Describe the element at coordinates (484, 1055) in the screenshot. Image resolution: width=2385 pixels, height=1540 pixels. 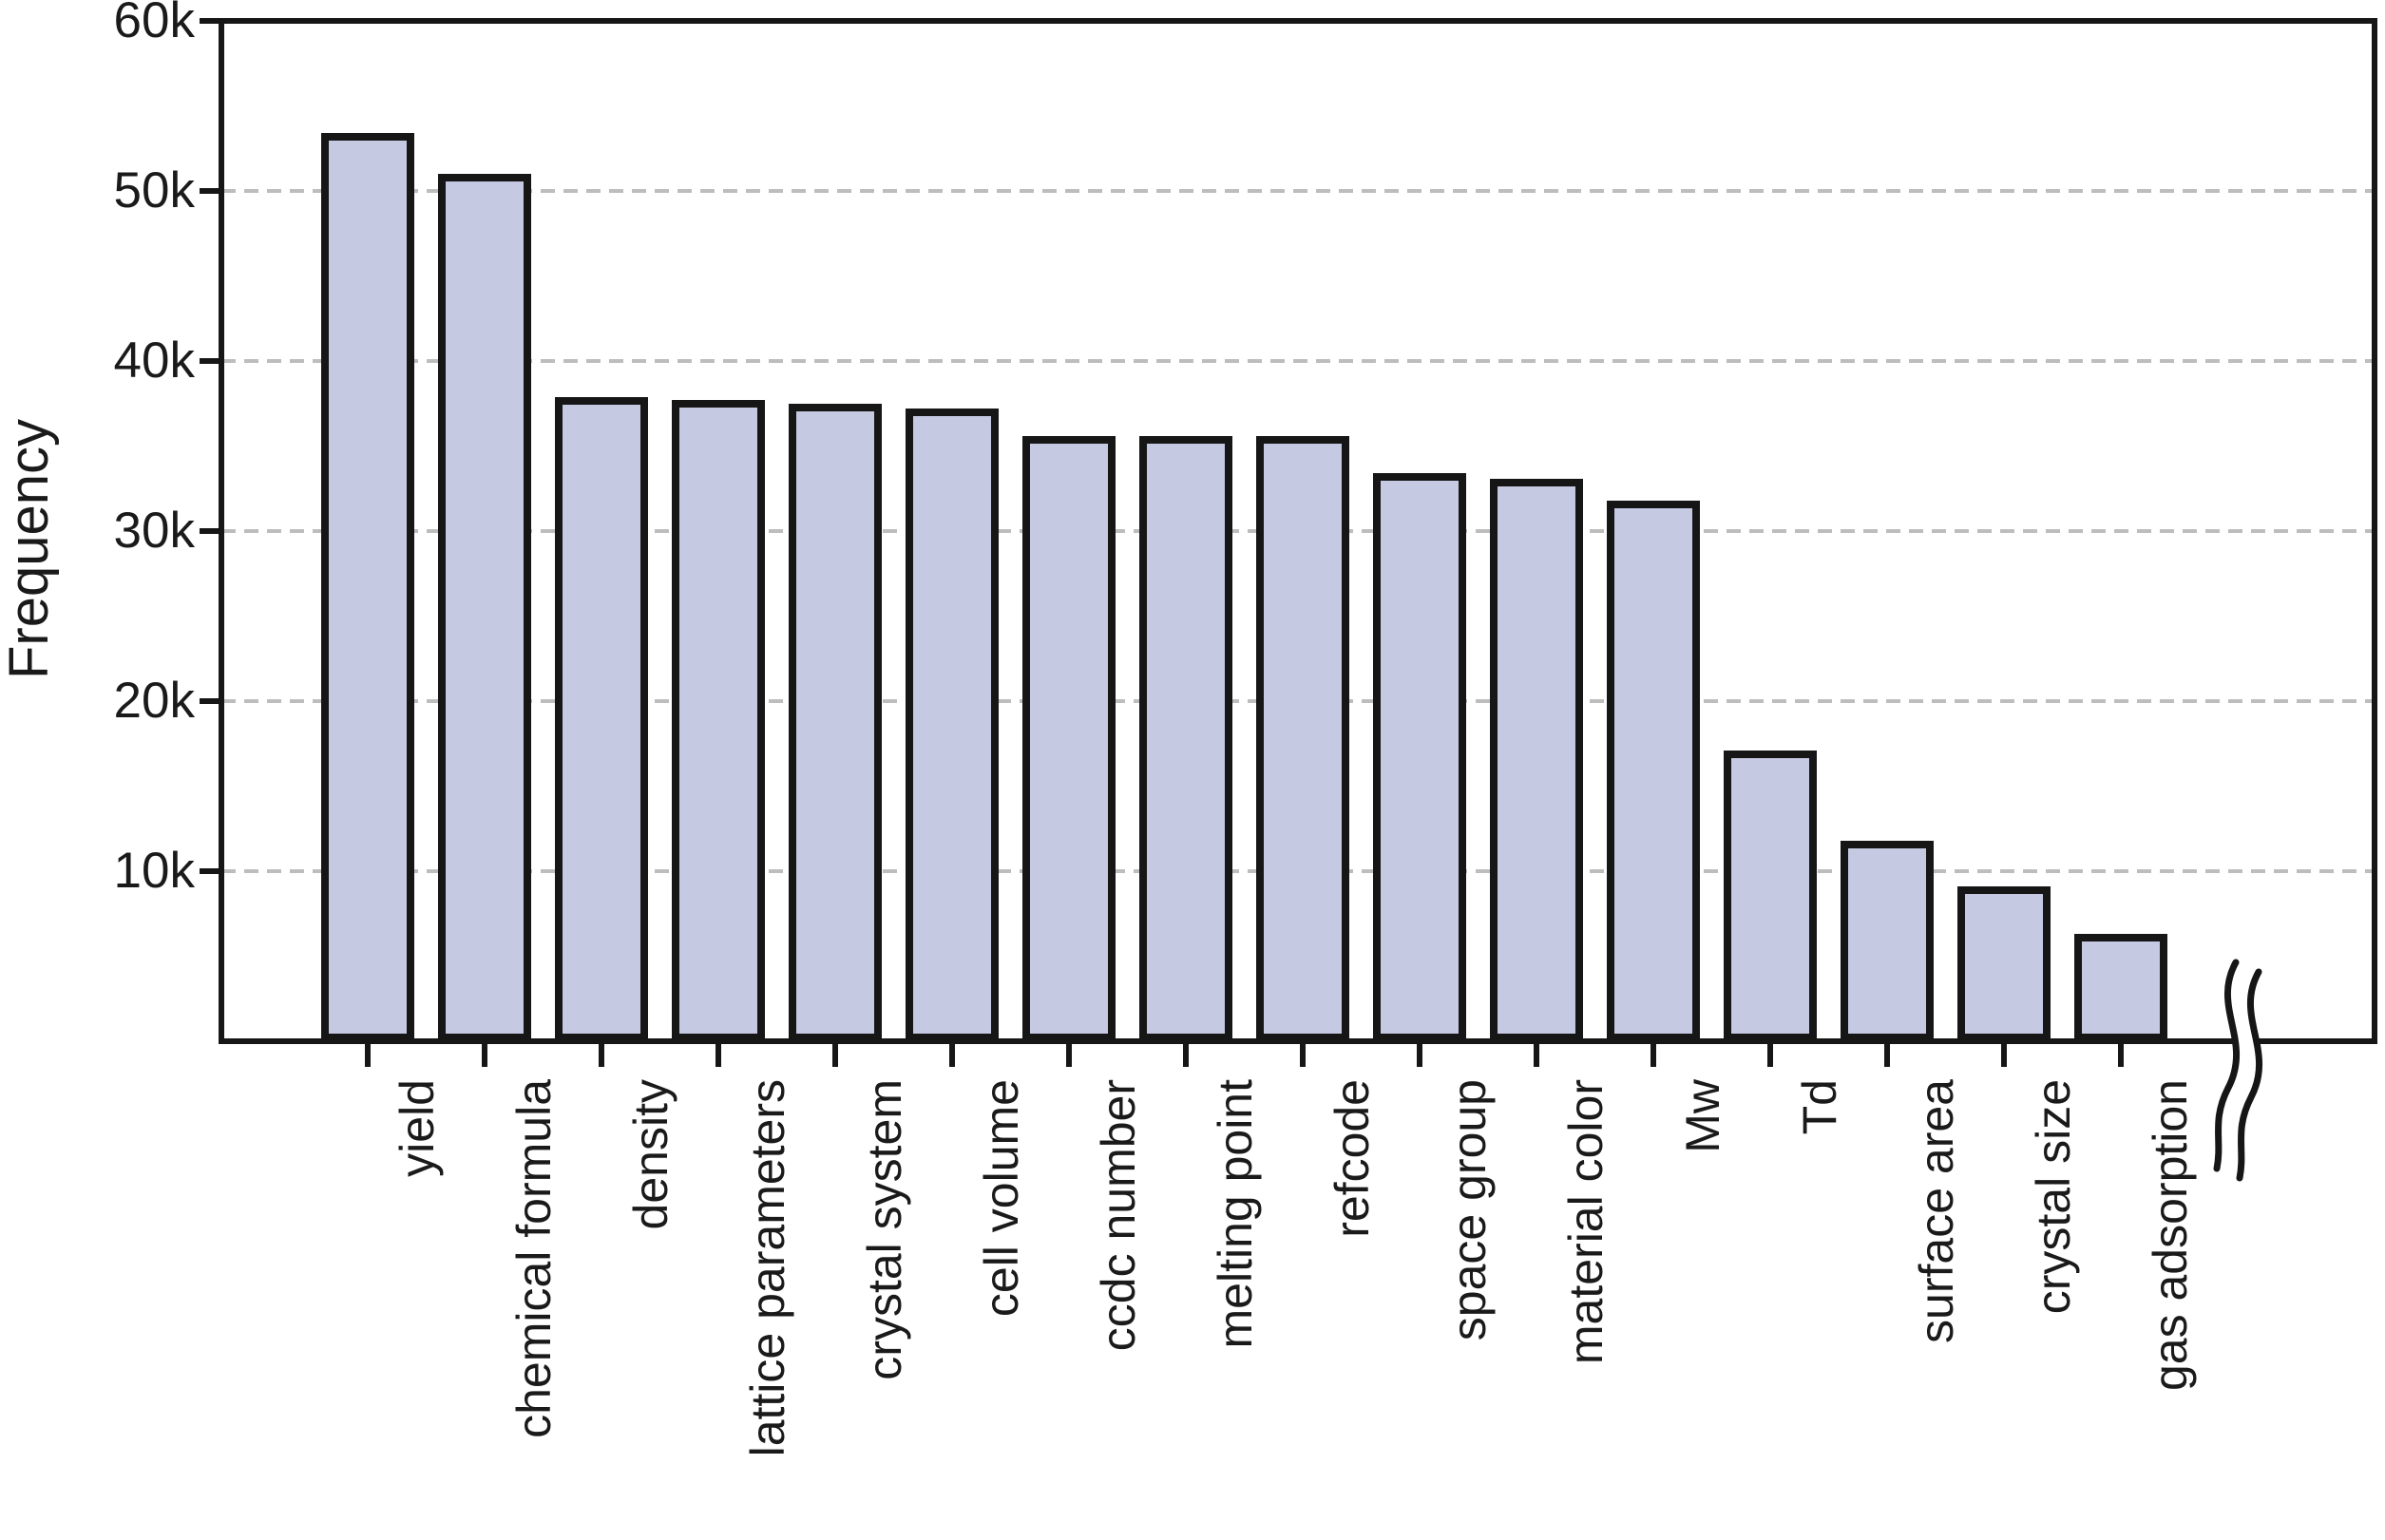
I see `x-tick-chemical-formula` at that location.